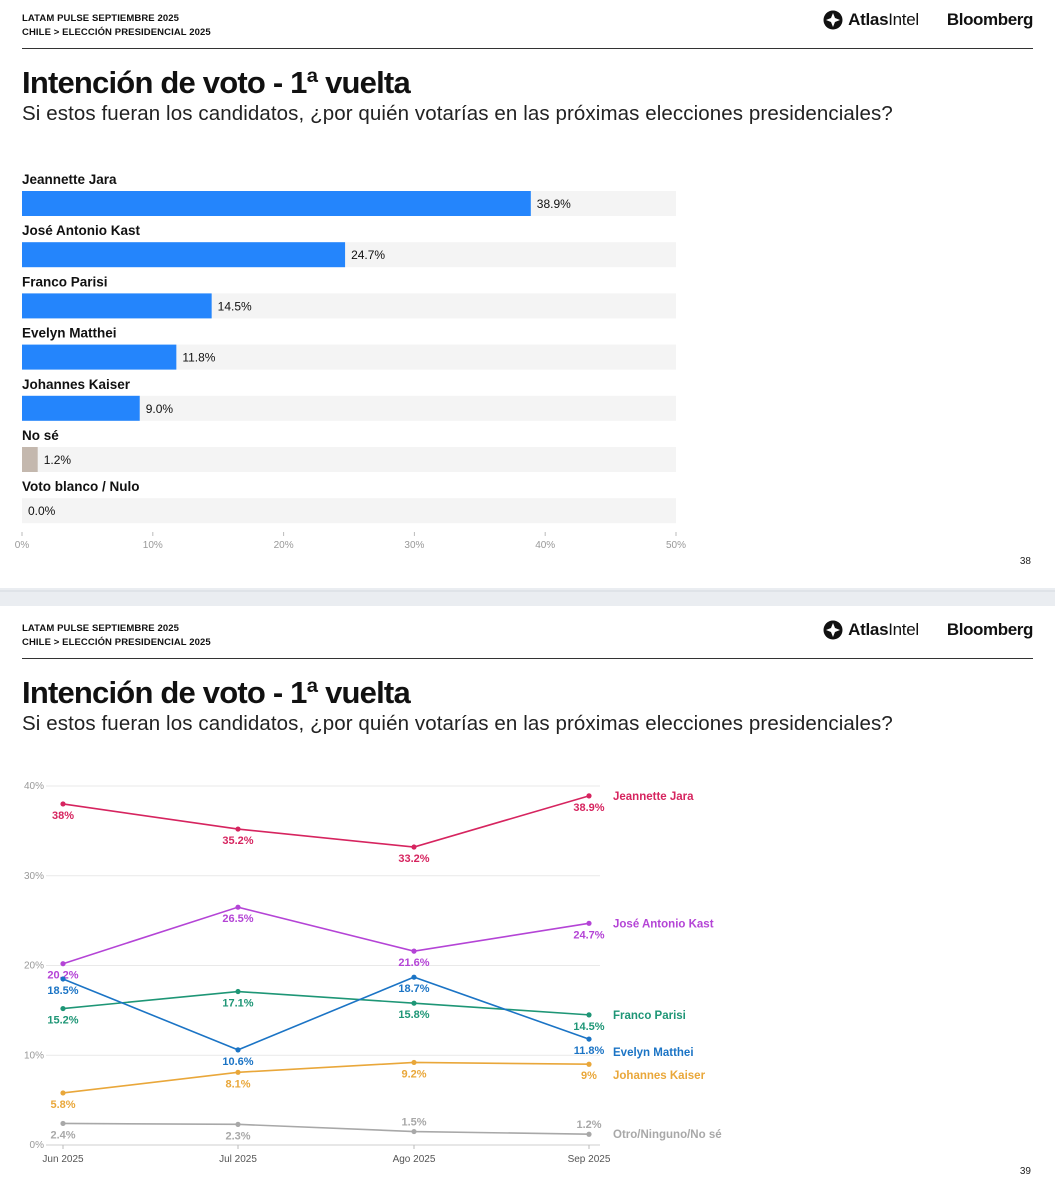 This screenshot has width=1055, height=1200. I want to click on x-tick-label: 50%, so click(676, 545).